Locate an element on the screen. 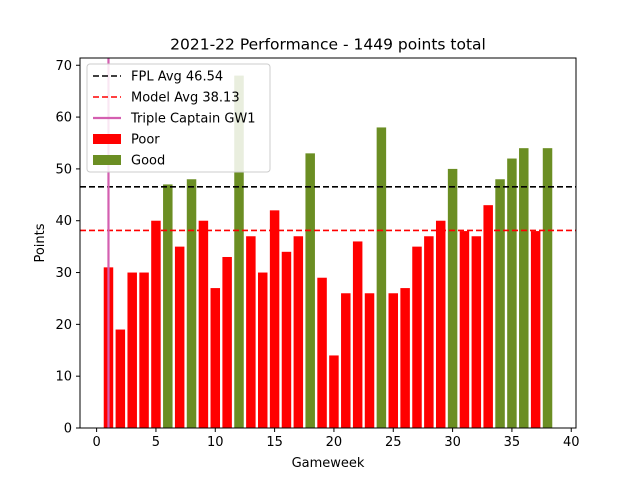 The width and height of the screenshot is (640, 480). x-tick-label: 30 is located at coordinates (452, 442).